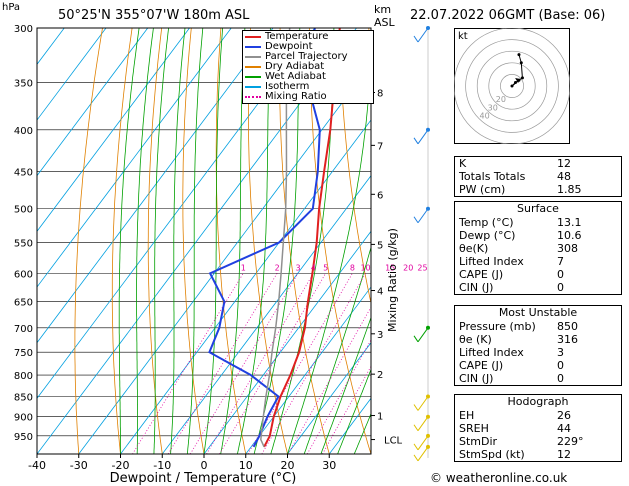 This screenshot has height=486, width=629. What do you see at coordinates (329, 465) in the screenshot?
I see `temperature-tick-label: 30` at bounding box center [329, 465].